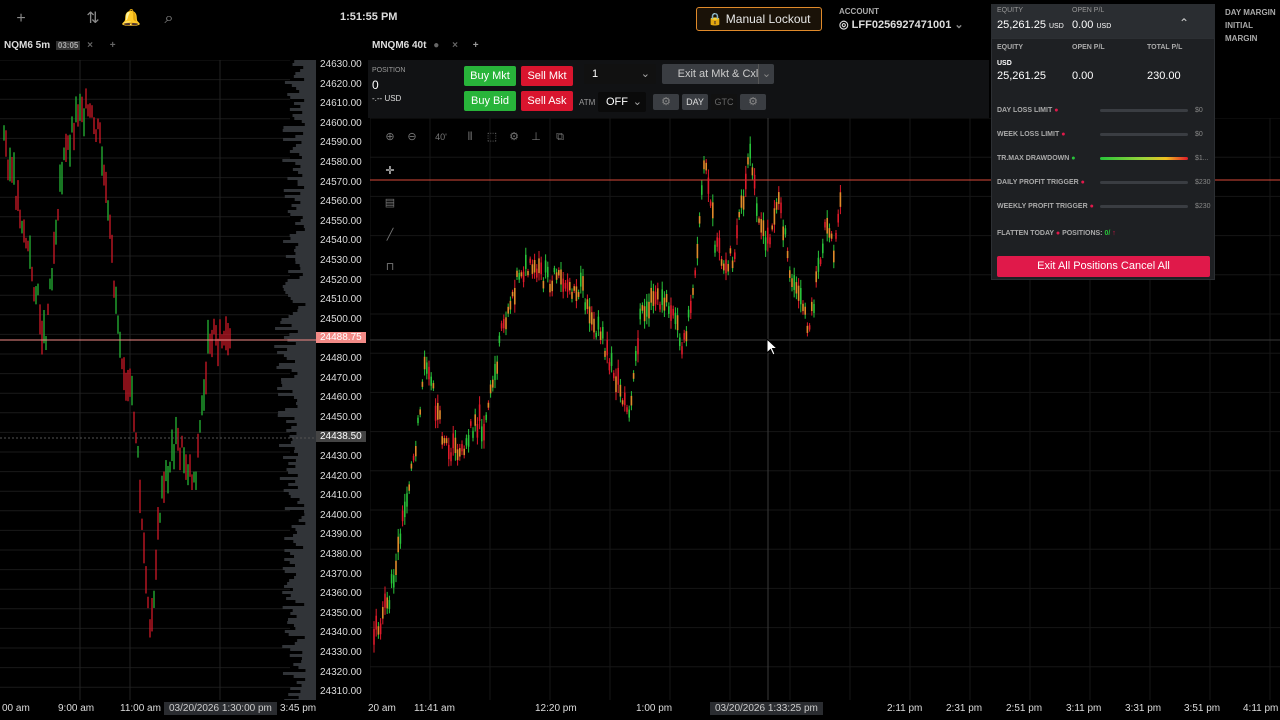 The image size is (1280, 720). I want to click on order-settings-icon: ⚙, so click(753, 102).